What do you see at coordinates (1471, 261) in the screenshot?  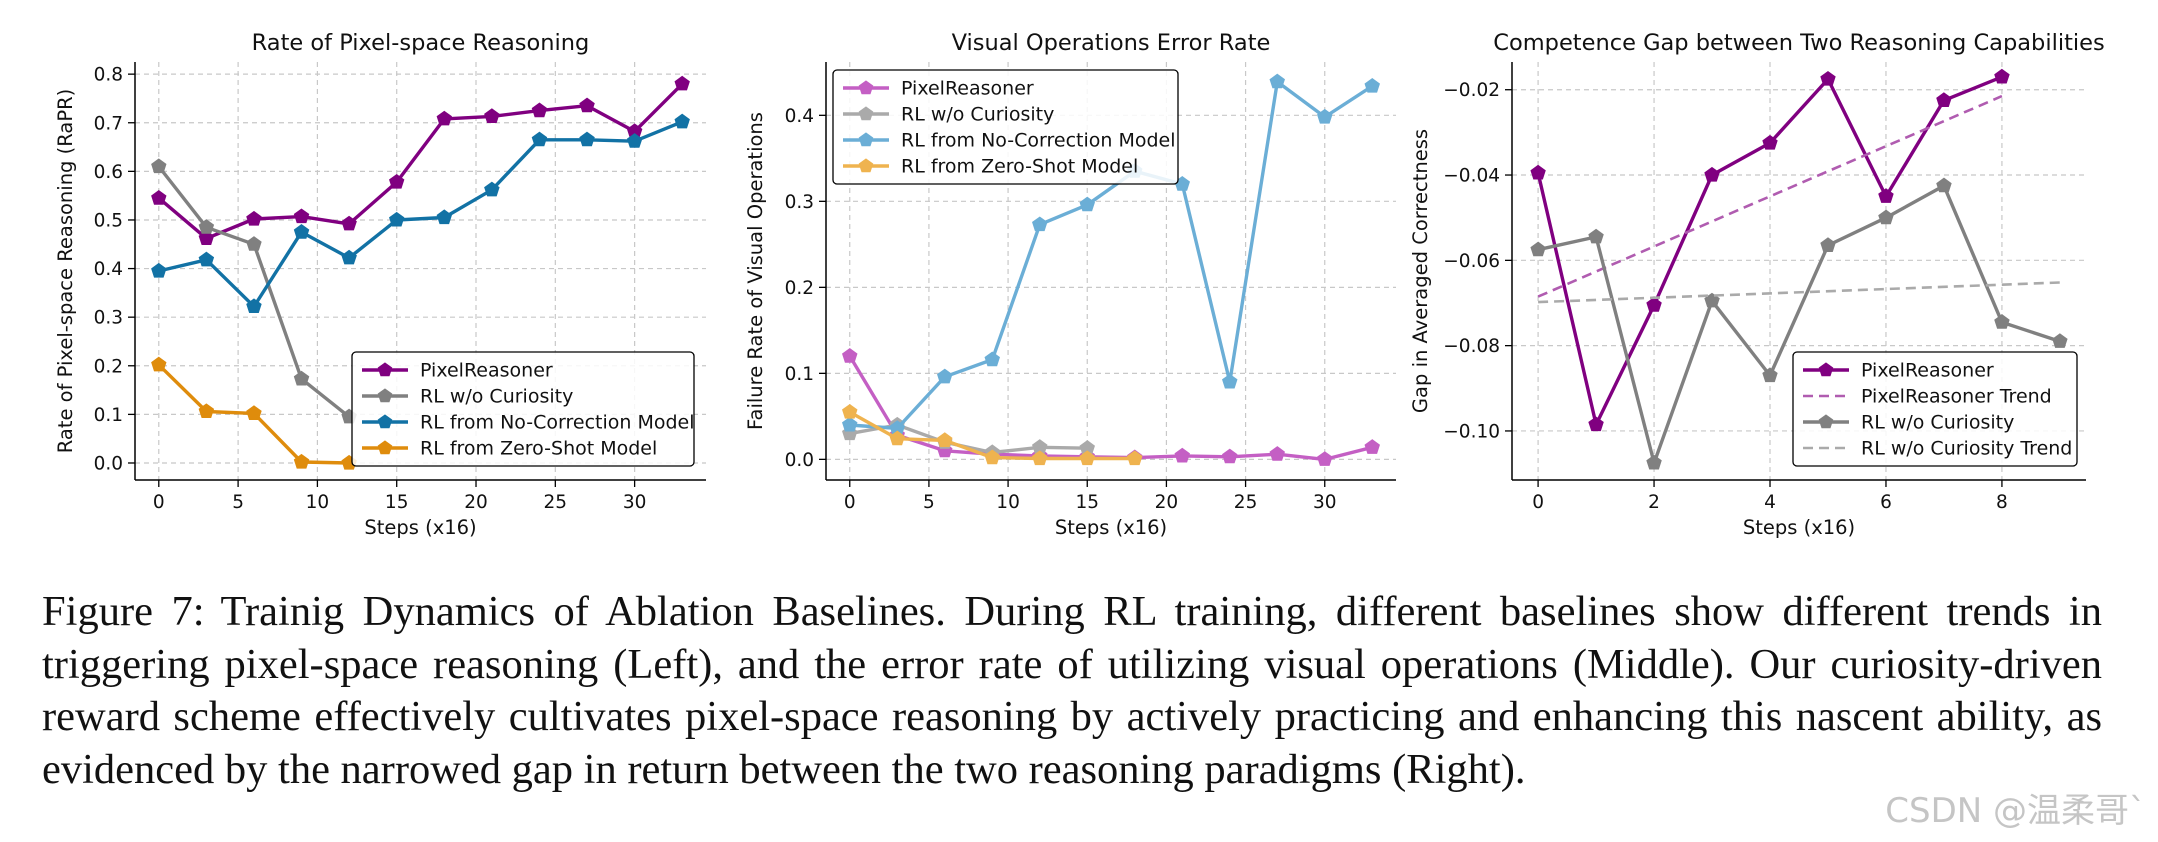 I see `y-tick-label: −0.06` at bounding box center [1471, 261].